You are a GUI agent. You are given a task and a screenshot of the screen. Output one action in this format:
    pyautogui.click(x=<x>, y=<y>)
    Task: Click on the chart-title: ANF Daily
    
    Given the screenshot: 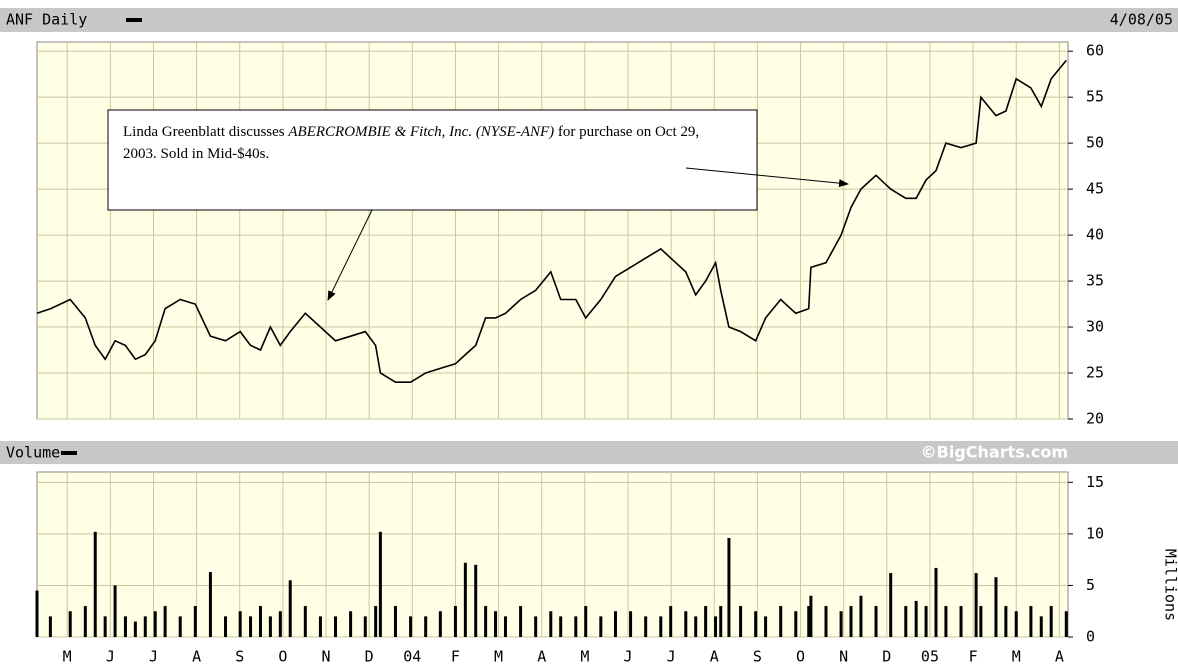 What is the action you would take?
    pyautogui.click(x=46, y=20)
    